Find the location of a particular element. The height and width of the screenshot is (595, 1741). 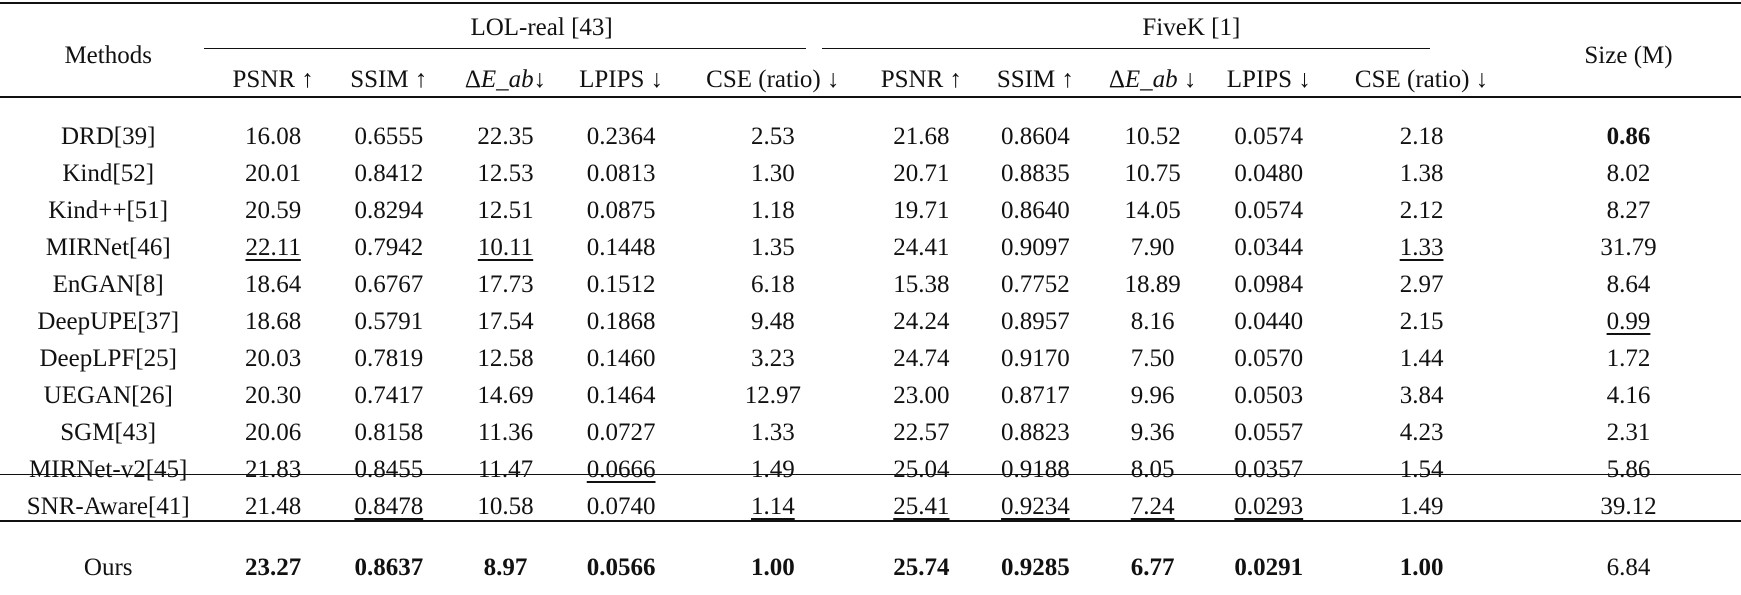

value-cell: 0.8637 is located at coordinates (389, 567).